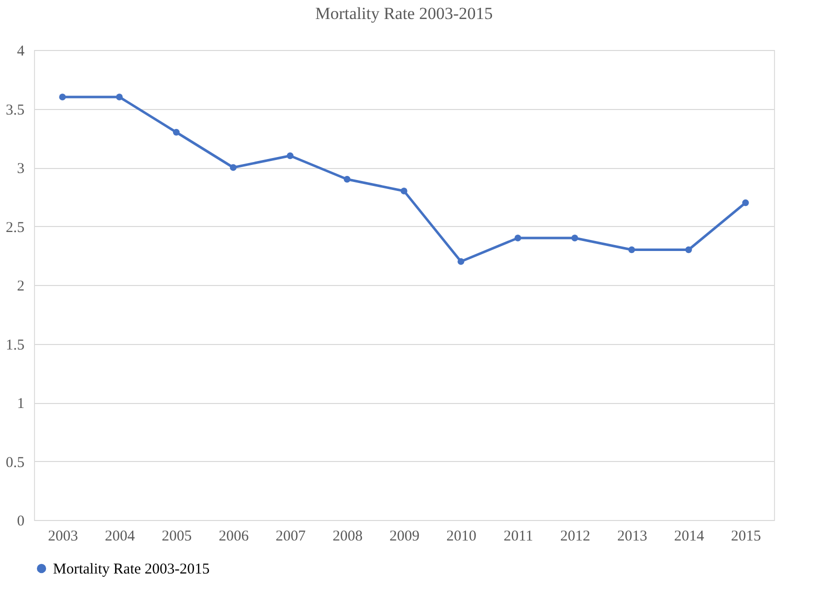 Image resolution: width=828 pixels, height=611 pixels. I want to click on x-tick-label: 2003, so click(63, 536).